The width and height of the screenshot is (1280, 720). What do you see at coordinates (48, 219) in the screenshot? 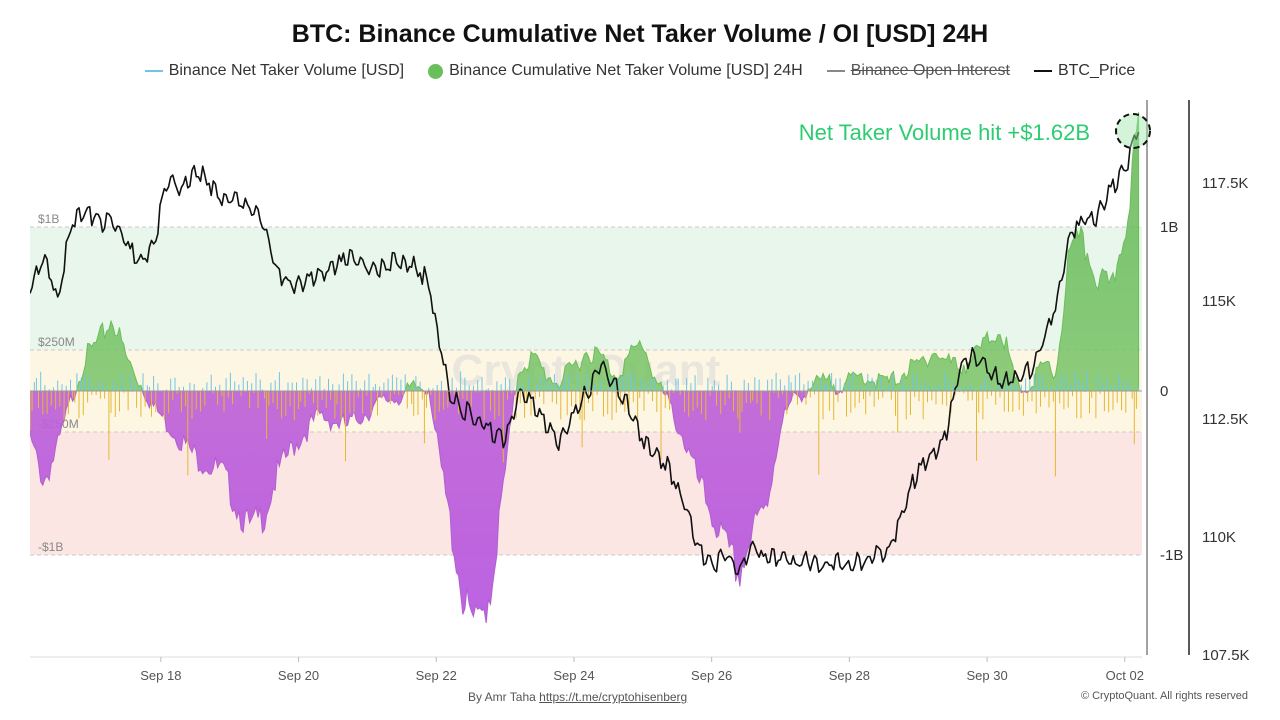
I see `band-label: $1B` at bounding box center [48, 219].